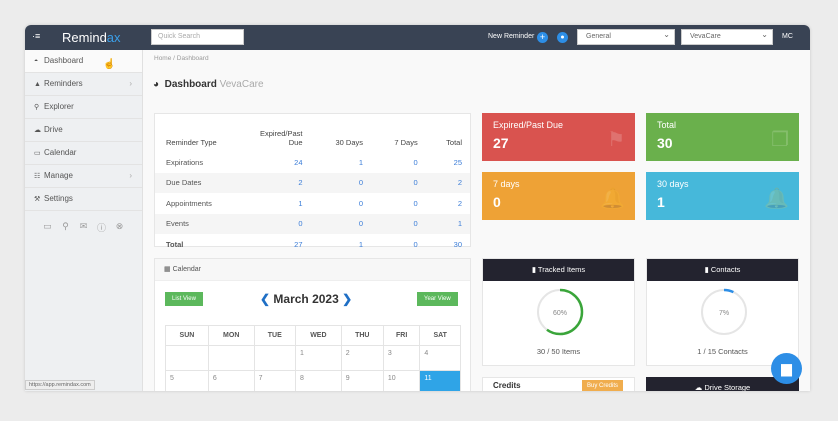 This screenshot has height=421, width=838. What do you see at coordinates (362, 358) in the screenshot?
I see `calendar-day: 2` at bounding box center [362, 358].